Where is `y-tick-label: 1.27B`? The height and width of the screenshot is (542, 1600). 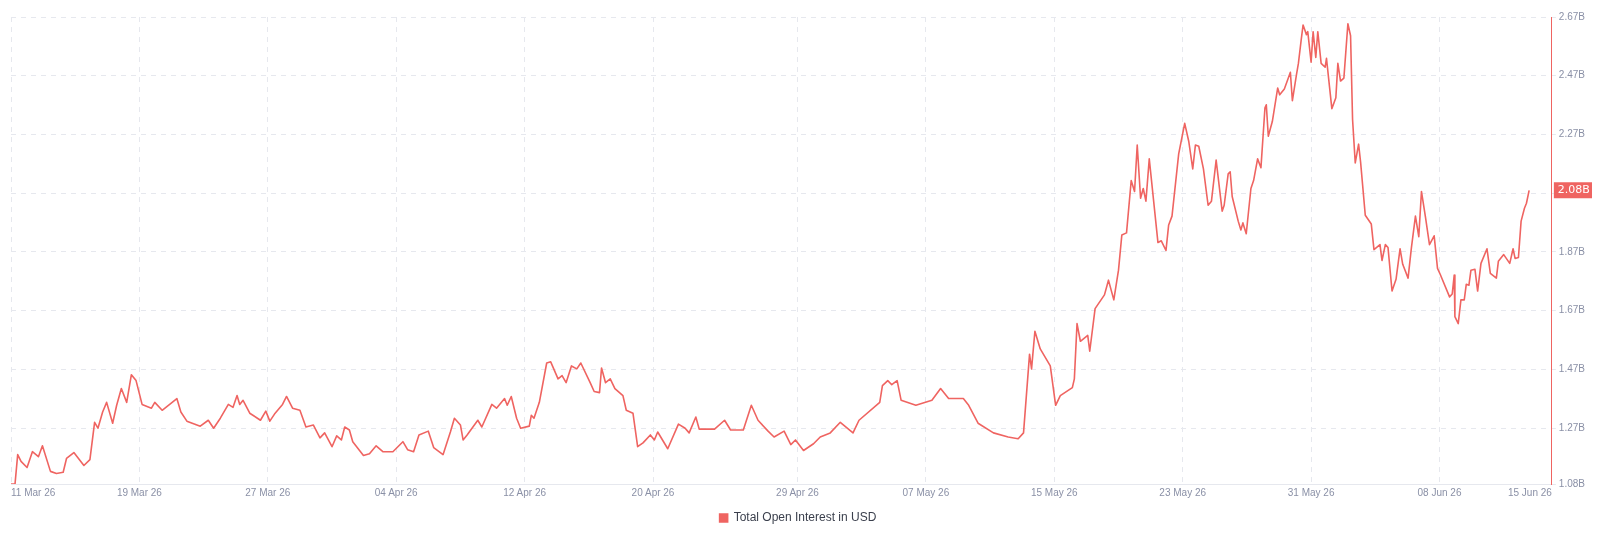
y-tick-label: 1.27B is located at coordinates (1572, 427).